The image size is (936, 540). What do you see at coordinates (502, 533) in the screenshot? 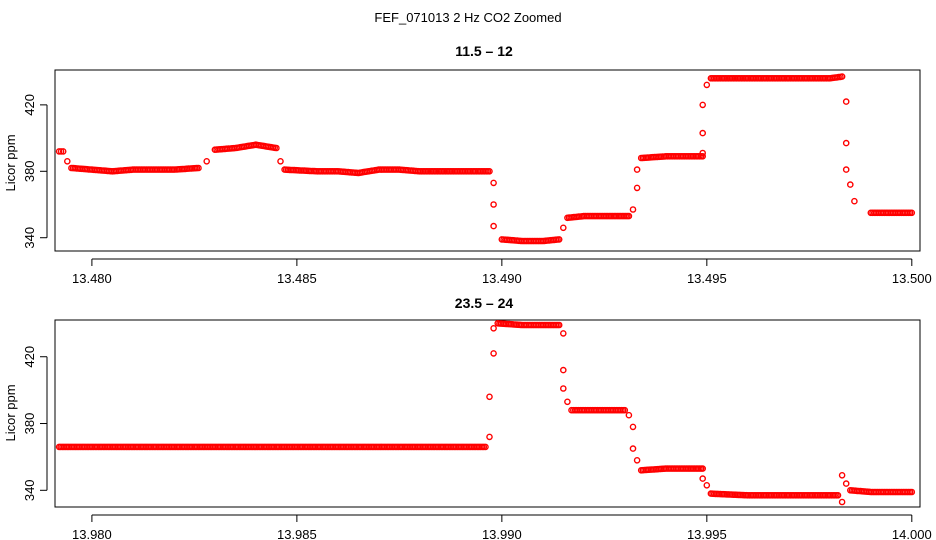
I see `x-tick-label: 13.990` at bounding box center [502, 533].